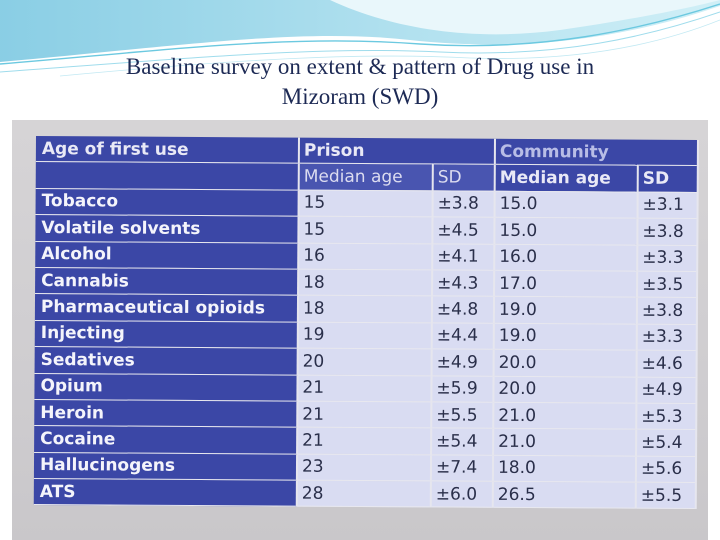 This screenshot has height=540, width=720. What do you see at coordinates (167, 228) in the screenshot?
I see `drug-name-cell: Volatile solvents` at bounding box center [167, 228].